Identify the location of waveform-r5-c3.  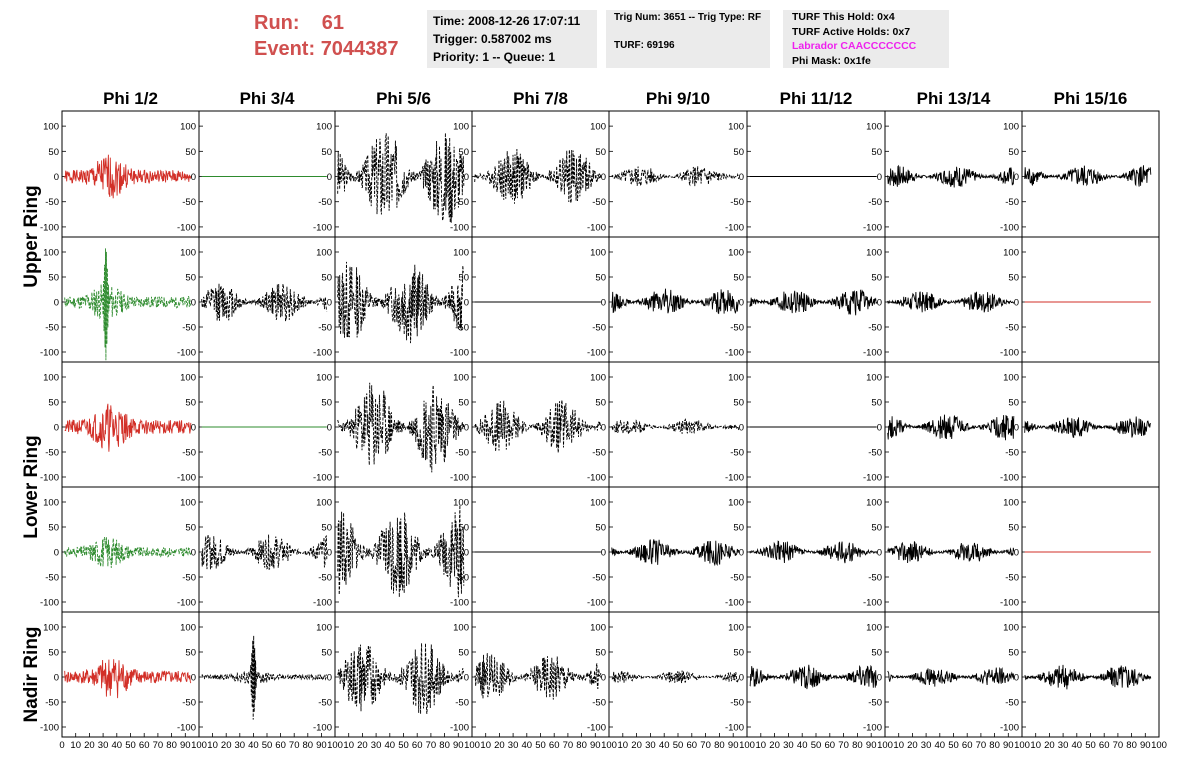
(401, 679).